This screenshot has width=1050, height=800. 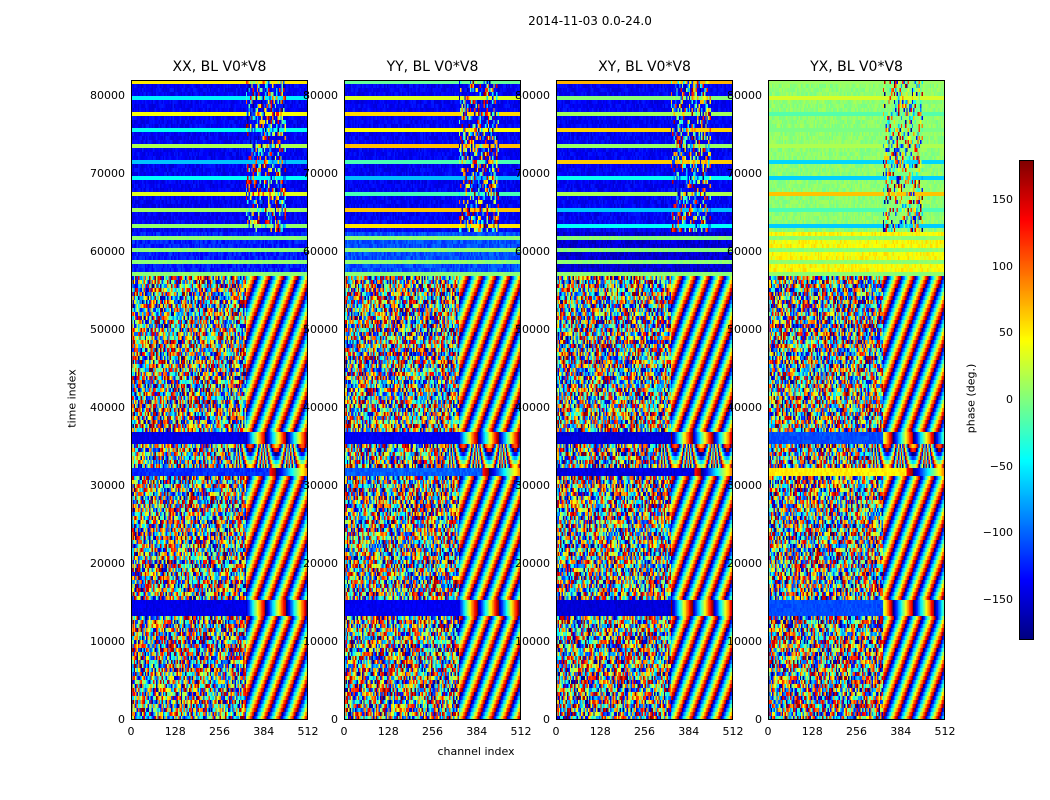 What do you see at coordinates (1006, 333) in the screenshot?
I see `colorbar-tick-label: 50` at bounding box center [1006, 333].